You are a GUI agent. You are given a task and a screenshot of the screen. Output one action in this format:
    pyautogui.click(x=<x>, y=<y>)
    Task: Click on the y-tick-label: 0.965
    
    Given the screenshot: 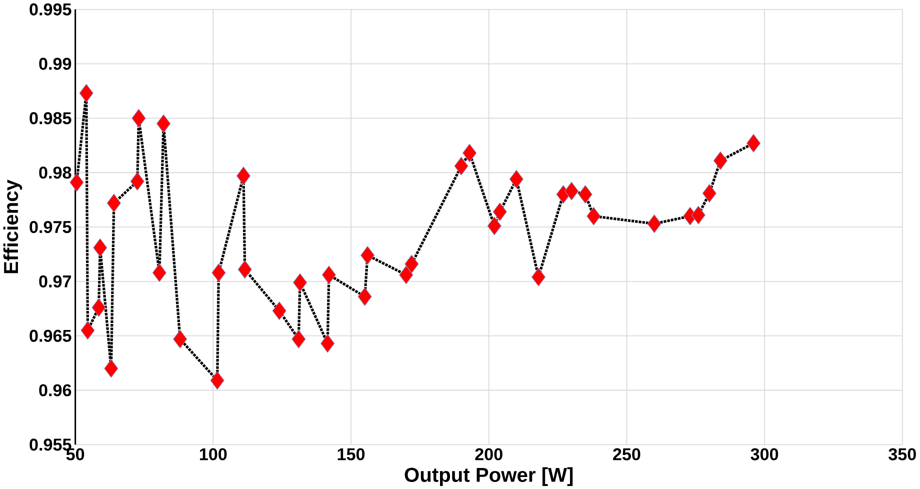 What is the action you would take?
    pyautogui.click(x=51, y=336)
    